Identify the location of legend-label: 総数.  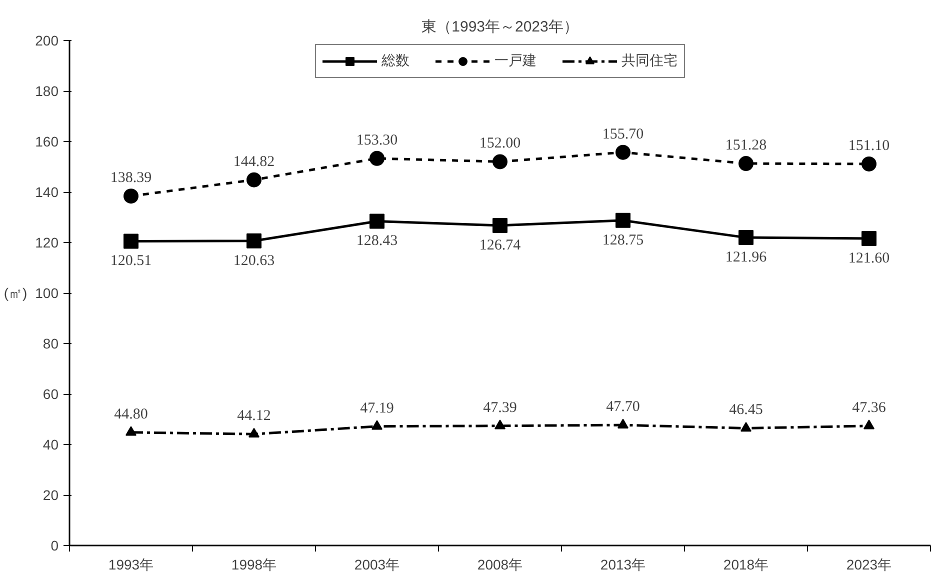
(396, 61).